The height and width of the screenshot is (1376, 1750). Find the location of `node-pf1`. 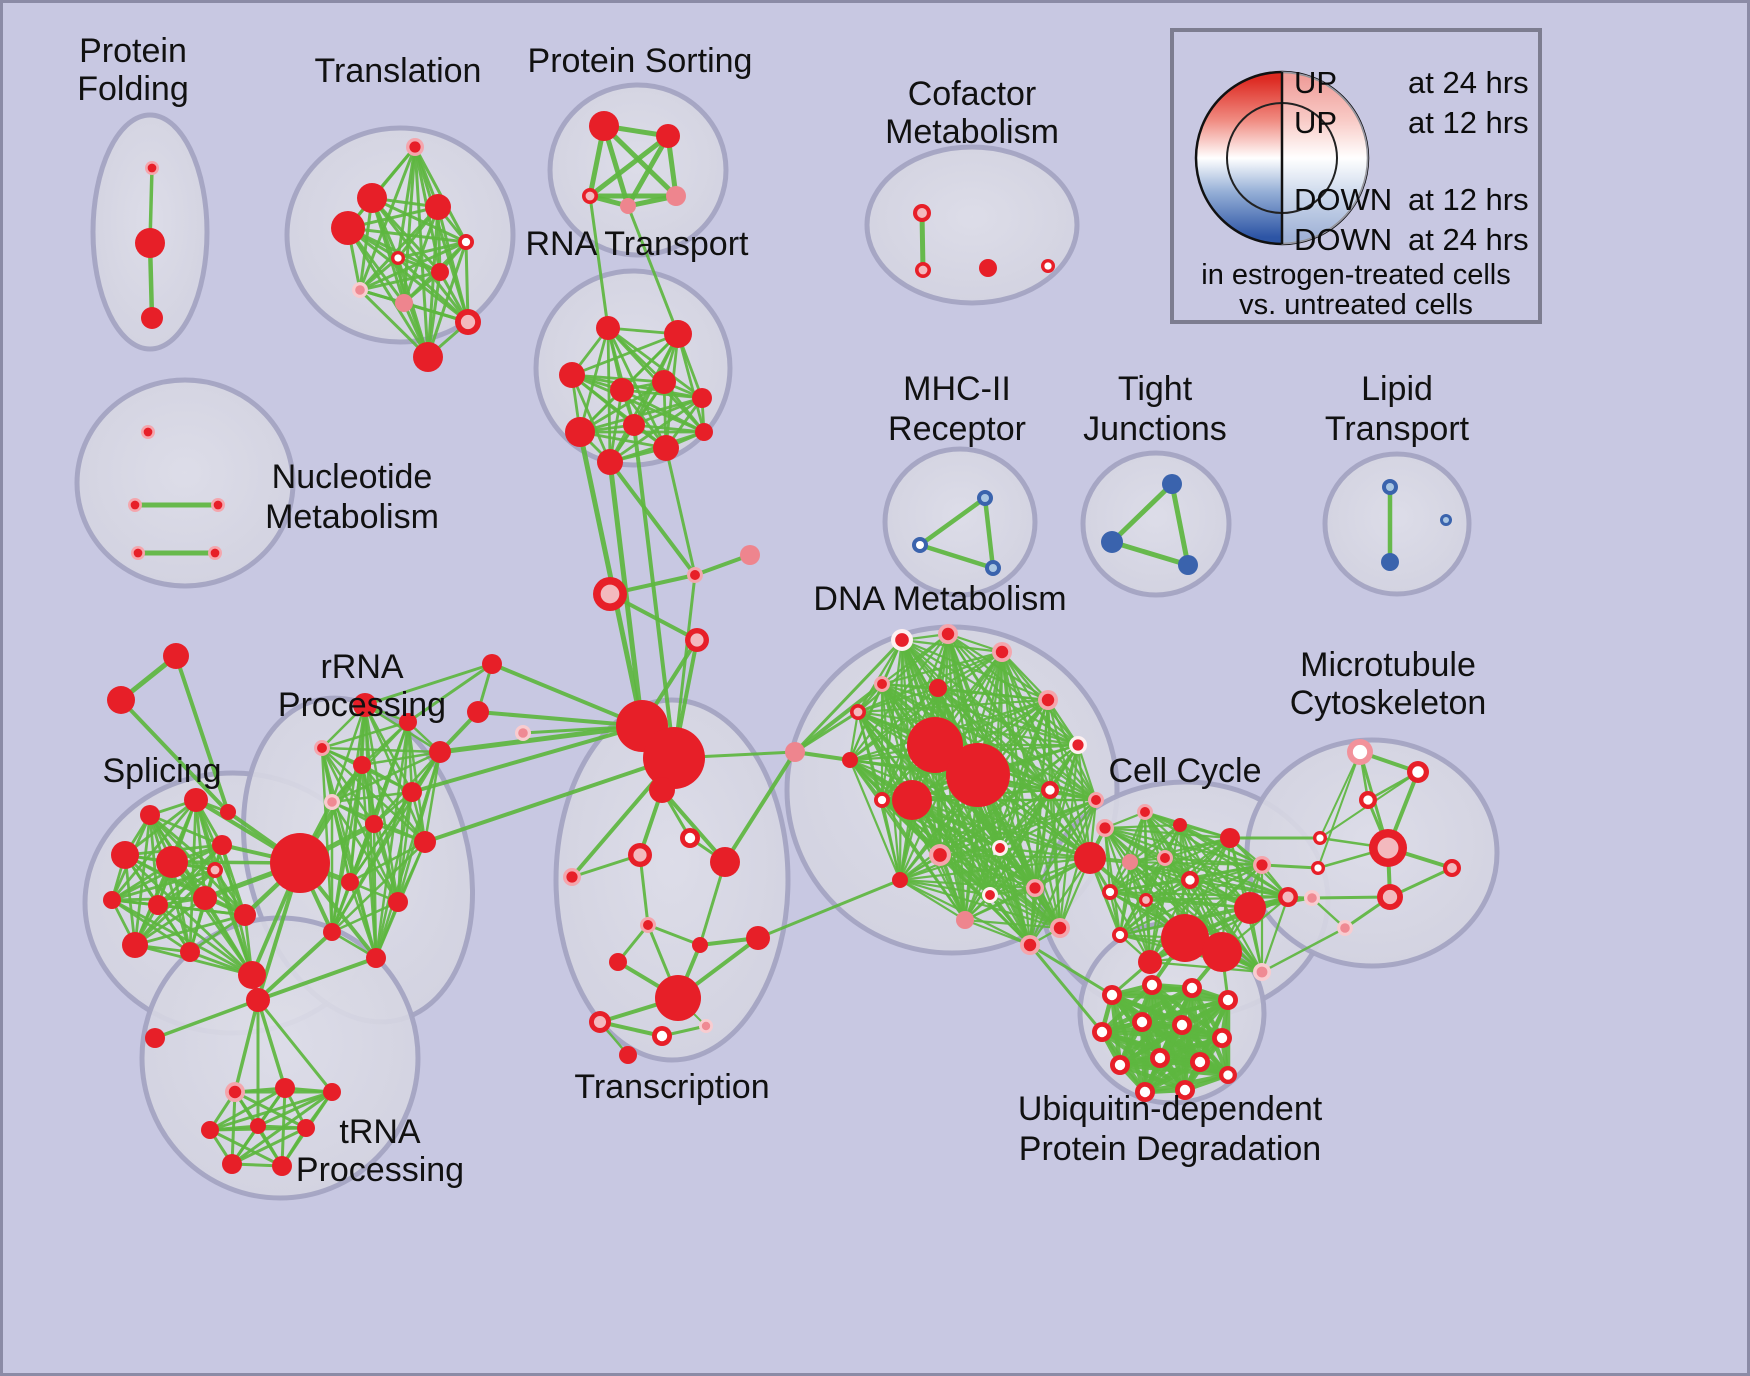

node-pf1 is located at coordinates (150, 243).